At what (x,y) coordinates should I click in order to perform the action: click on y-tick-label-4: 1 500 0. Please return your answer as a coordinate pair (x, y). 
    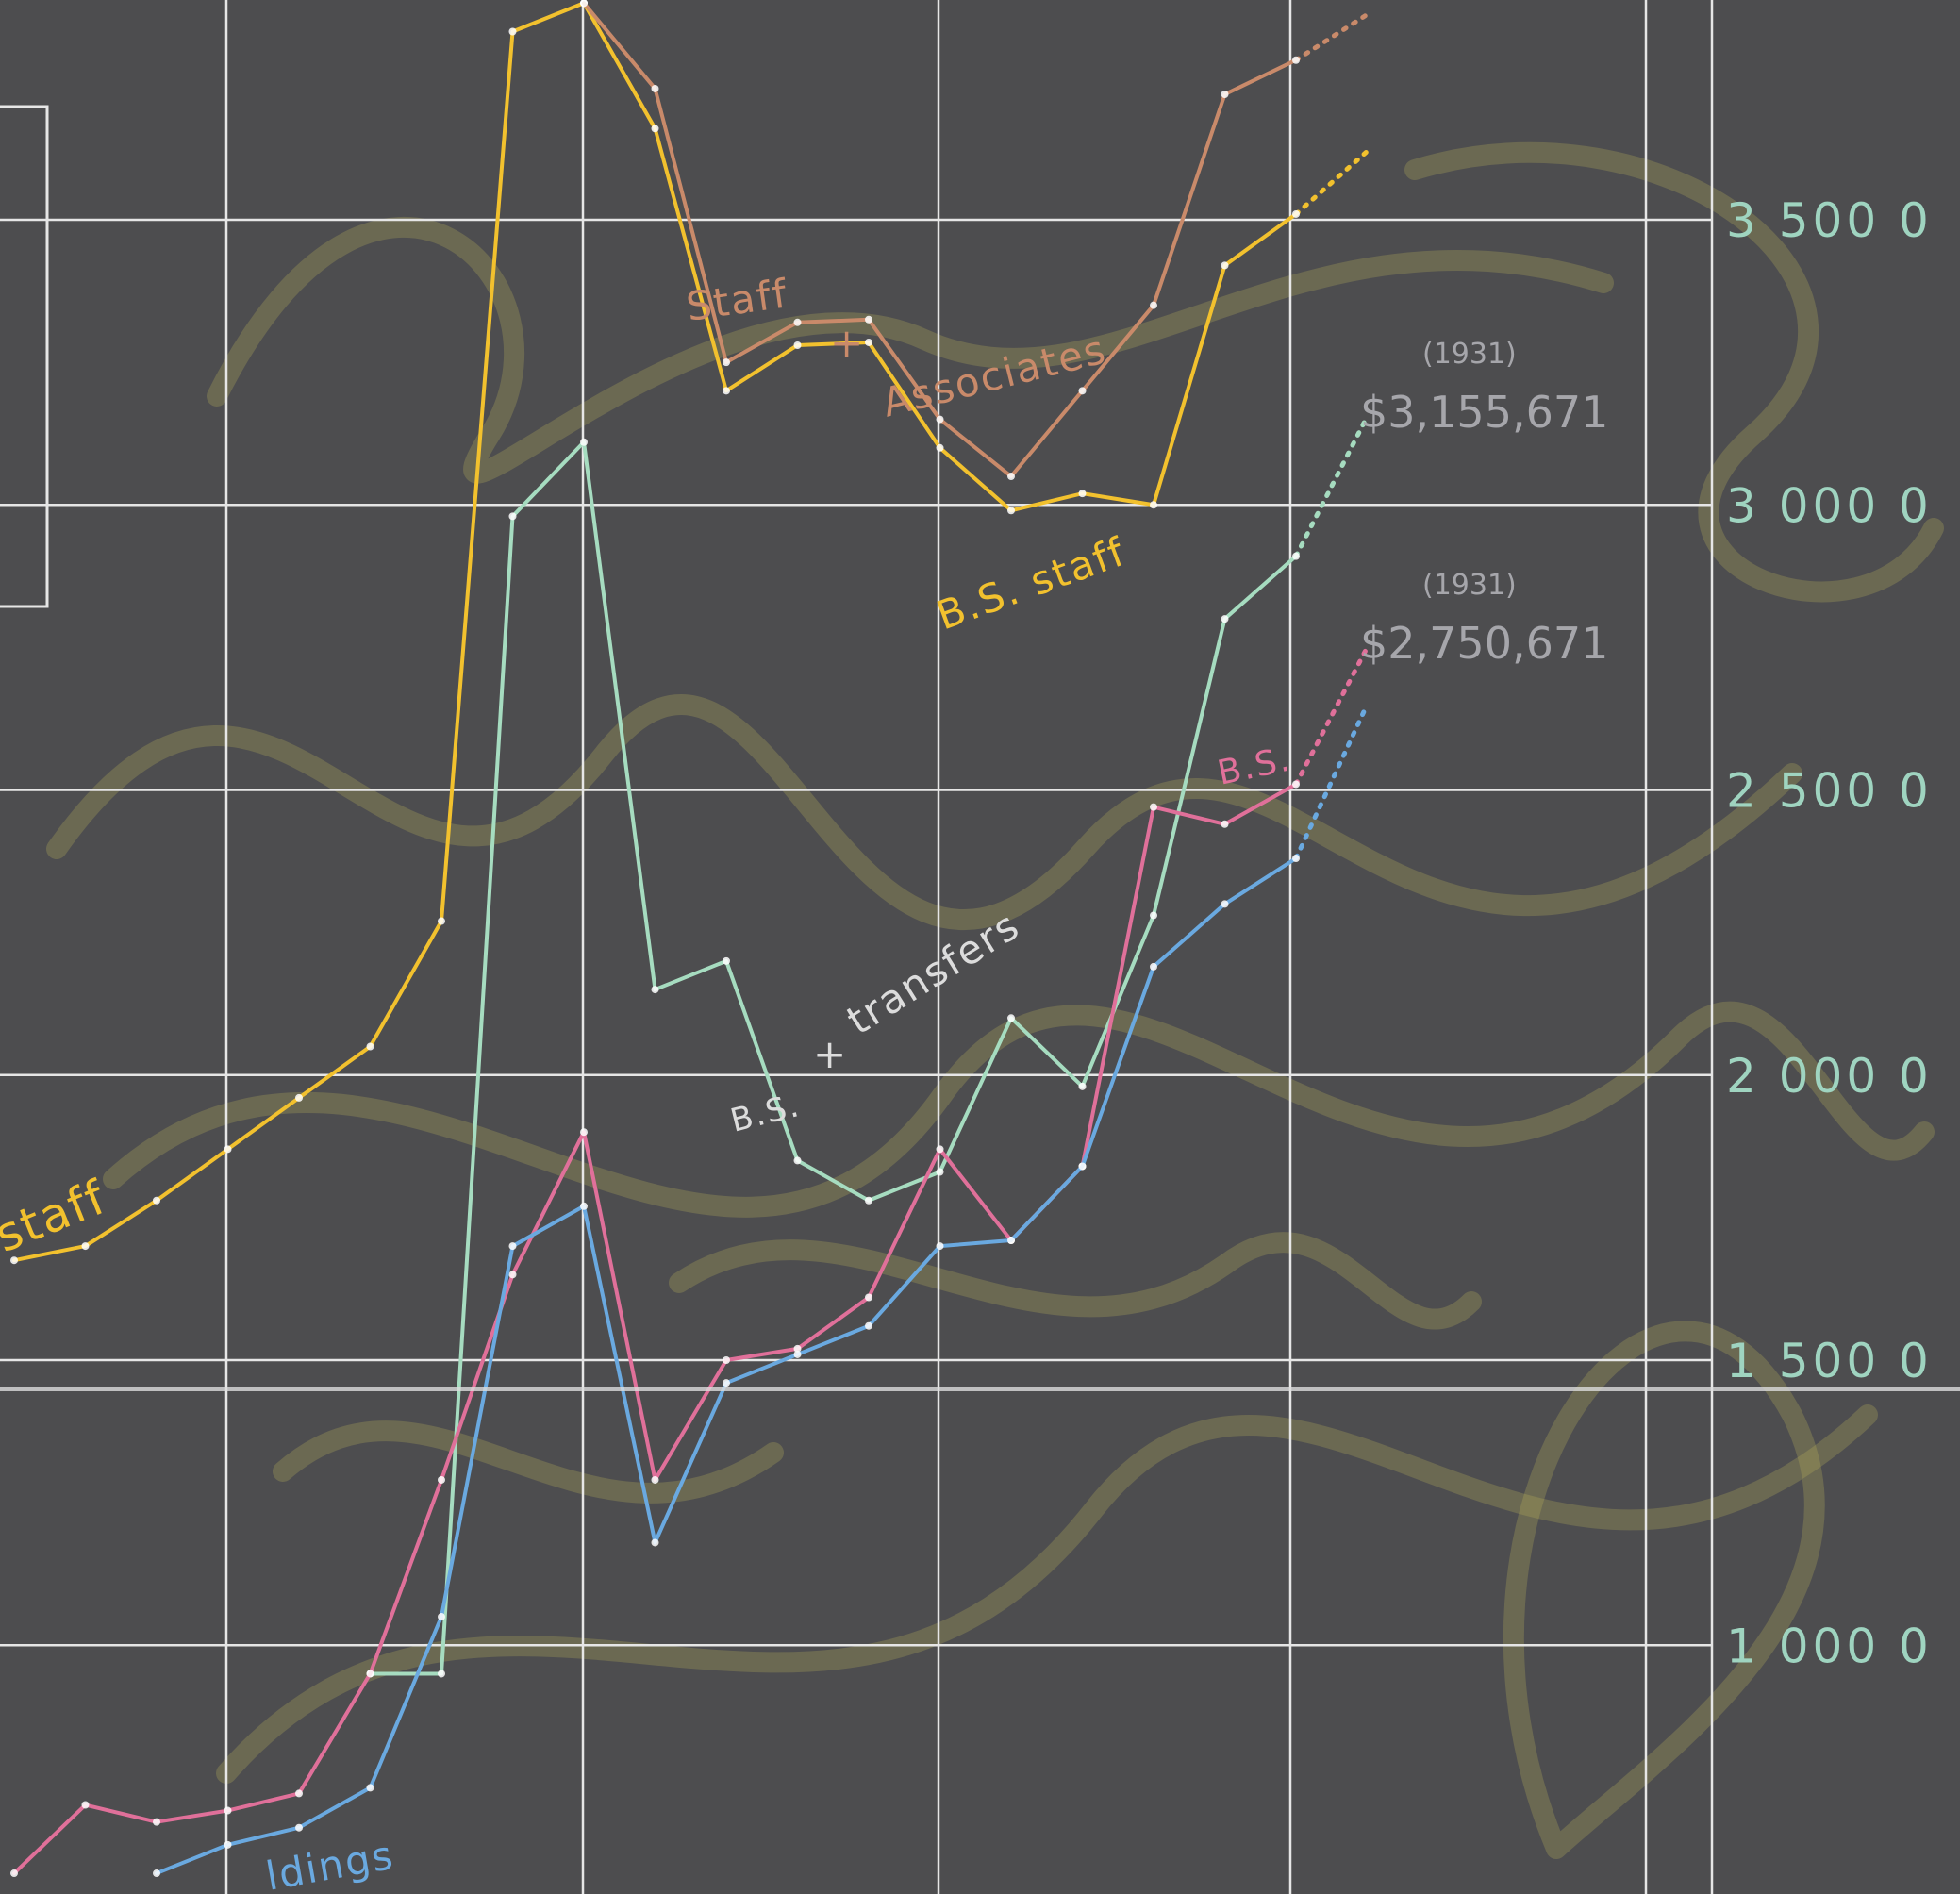
    Looking at the image, I should click on (1829, 1361).